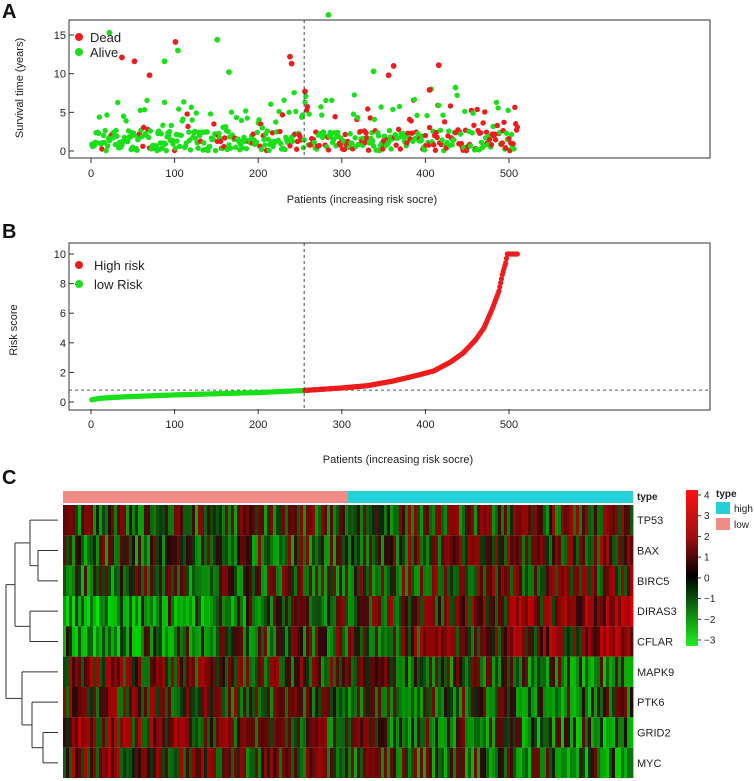 Image resolution: width=754 pixels, height=781 pixels. I want to click on survival-x-tick-label: 300, so click(342, 174).